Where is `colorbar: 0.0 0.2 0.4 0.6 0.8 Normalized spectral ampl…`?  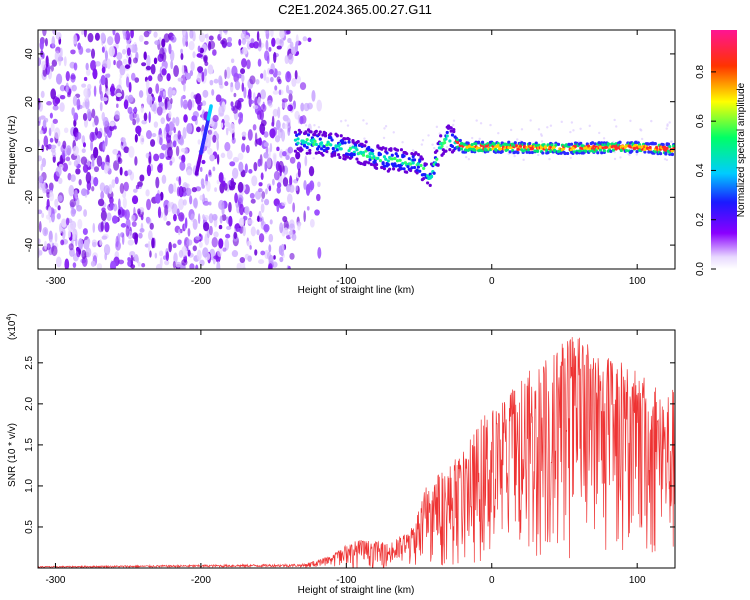 colorbar: 0.0 0.2 0.4 0.6 0.8 Normalized spectral ampl… is located at coordinates (721, 153).